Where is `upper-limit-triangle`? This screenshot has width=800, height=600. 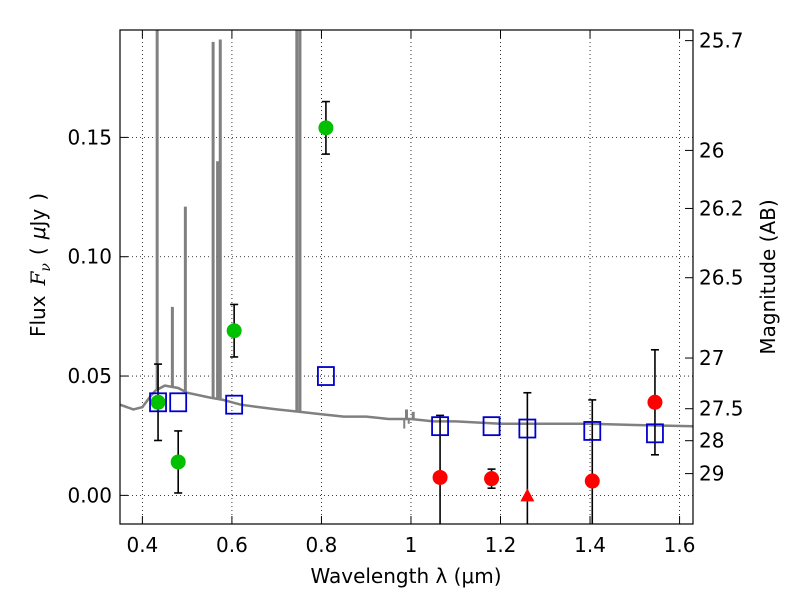 upper-limit-triangle is located at coordinates (527, 495).